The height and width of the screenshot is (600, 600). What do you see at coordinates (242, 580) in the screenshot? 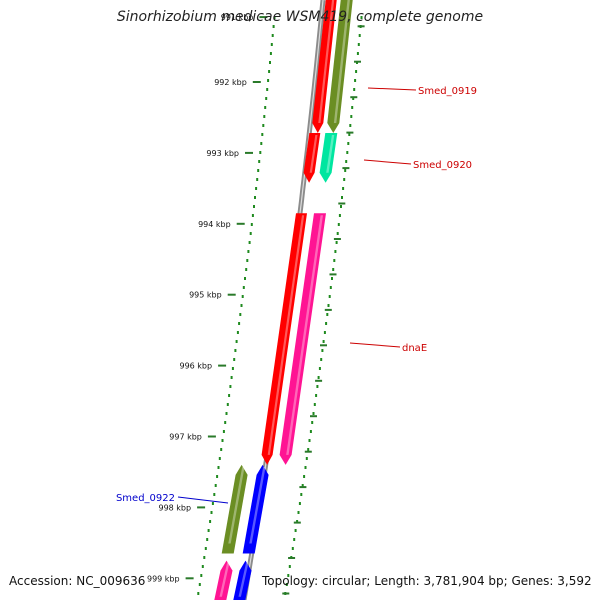
I see `cds-arrow-next-blue` at bounding box center [242, 580].